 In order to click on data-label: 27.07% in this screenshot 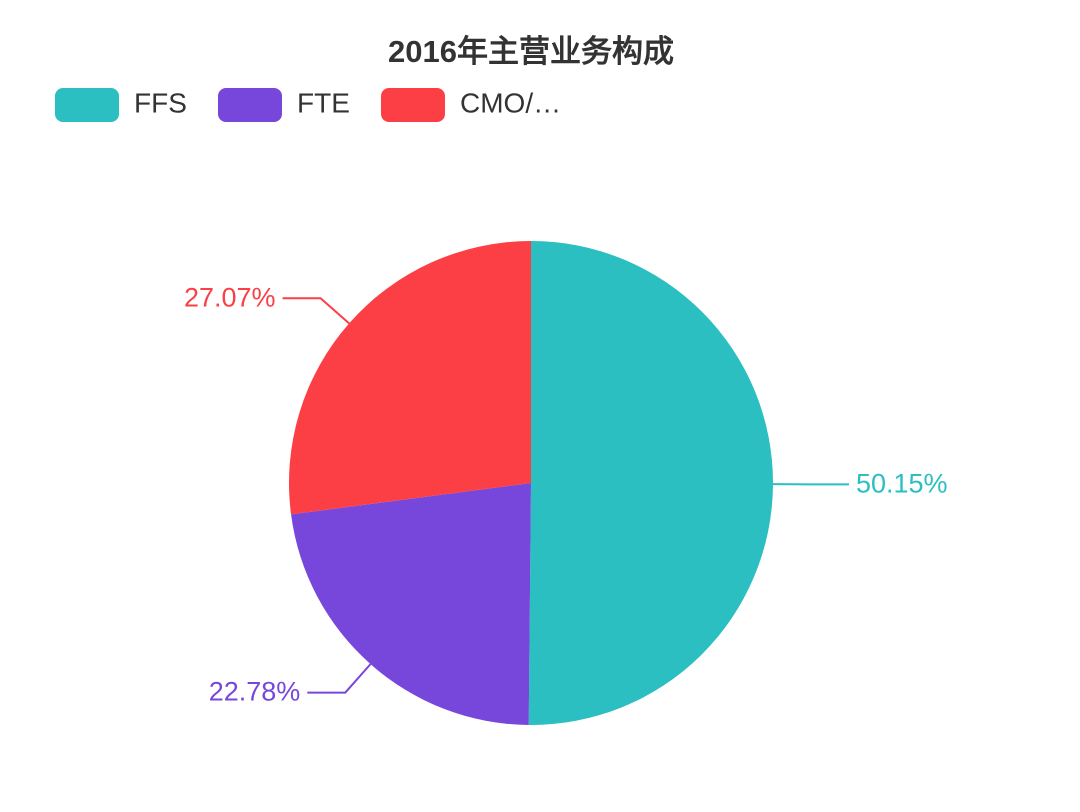, I will do `click(230, 297)`.